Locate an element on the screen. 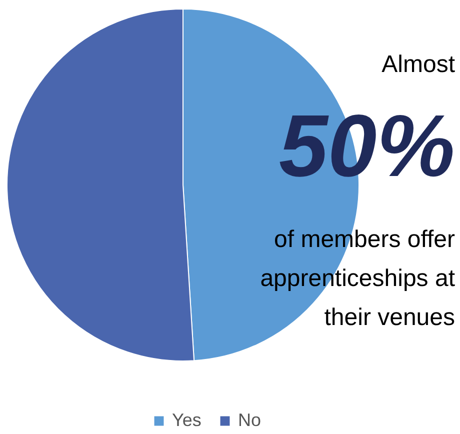 This screenshot has width=460, height=434. legend-label: Yes is located at coordinates (187, 420).